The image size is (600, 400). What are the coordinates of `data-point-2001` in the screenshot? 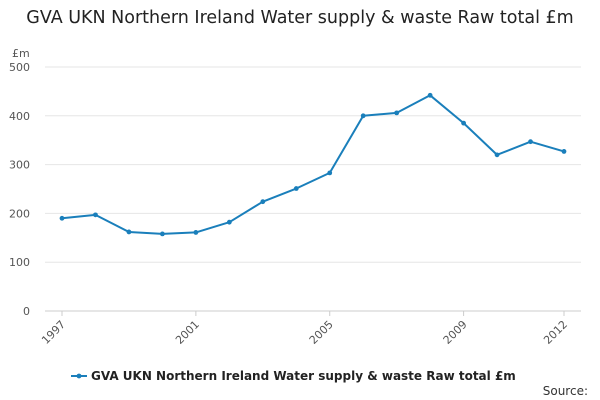 It's located at (196, 232).